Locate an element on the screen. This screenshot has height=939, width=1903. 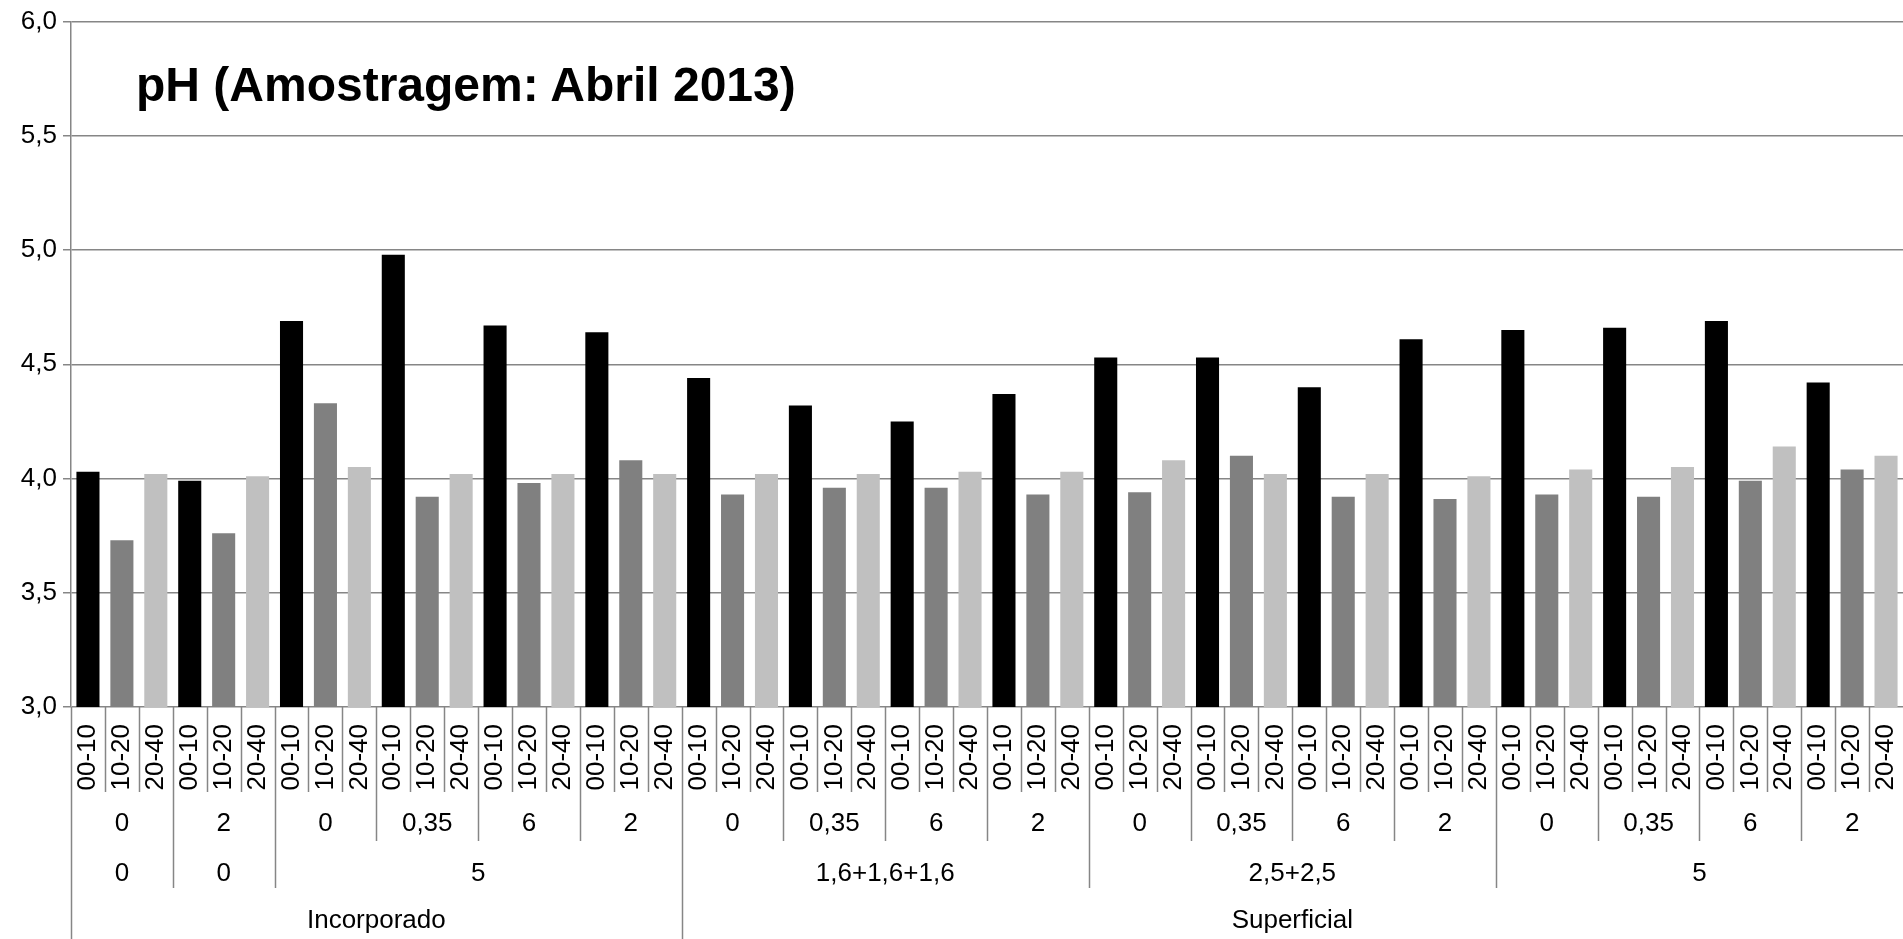
y-tick-label: 3,0 is located at coordinates (38, 705).